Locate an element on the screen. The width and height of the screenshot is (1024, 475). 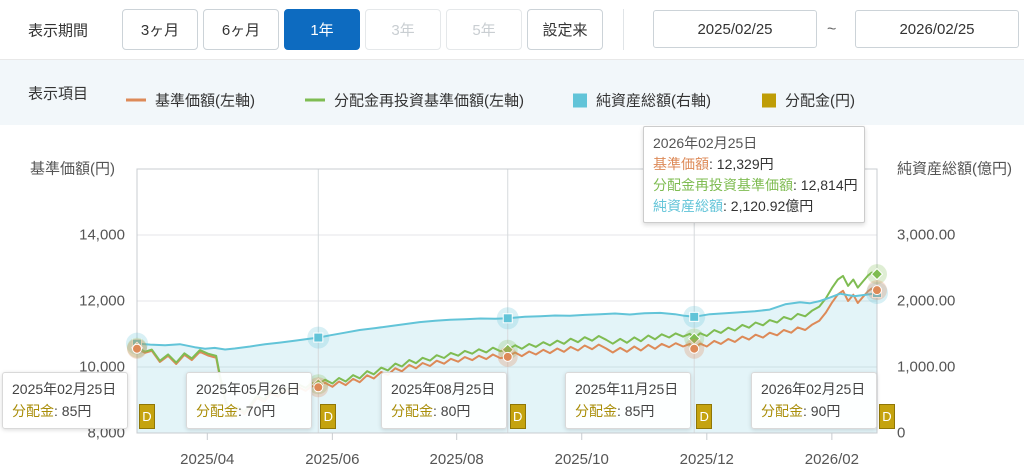
legend-item-reinvested: 分配金再投資基準価額(左軸) is located at coordinates (414, 100).